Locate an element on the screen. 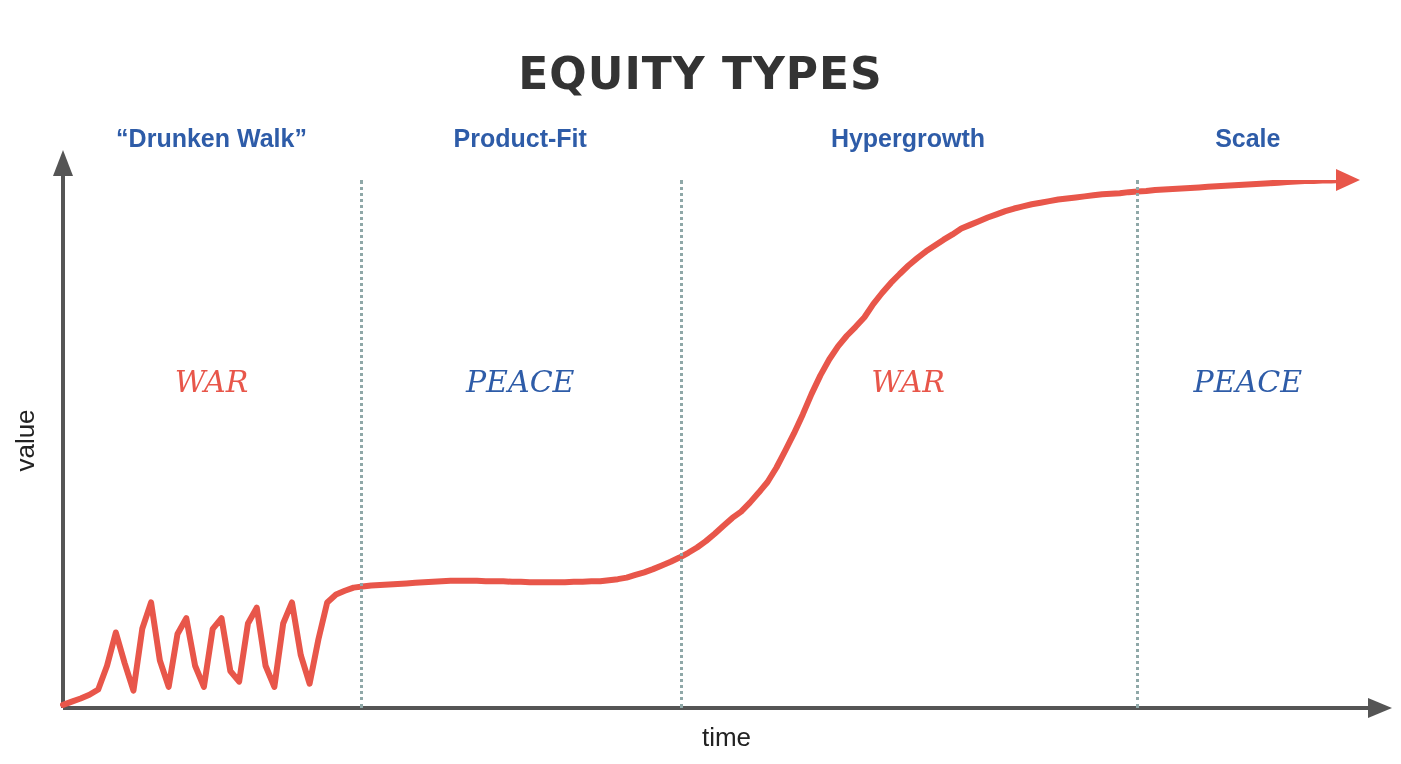  text: Scale is located at coordinates (1248, 138).